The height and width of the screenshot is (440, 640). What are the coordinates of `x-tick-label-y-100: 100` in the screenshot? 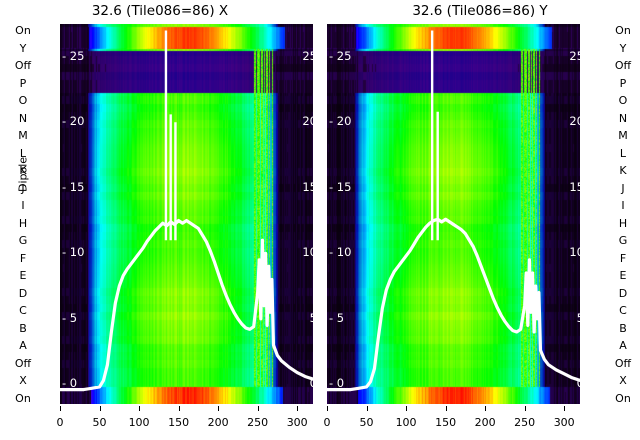 It's located at (406, 422).